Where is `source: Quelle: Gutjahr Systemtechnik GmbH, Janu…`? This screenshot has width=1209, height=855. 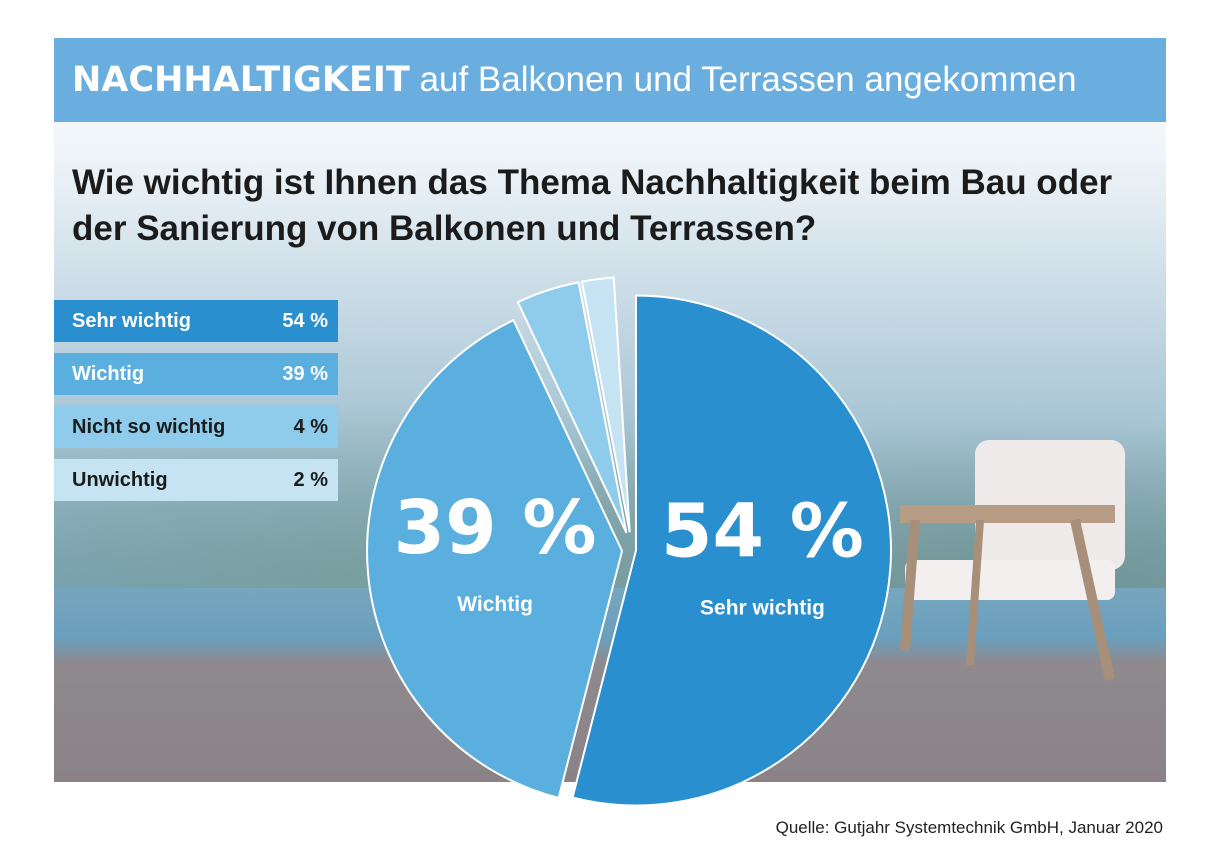 source: Quelle: Gutjahr Systemtechnik GmbH, Janu… is located at coordinates (969, 827).